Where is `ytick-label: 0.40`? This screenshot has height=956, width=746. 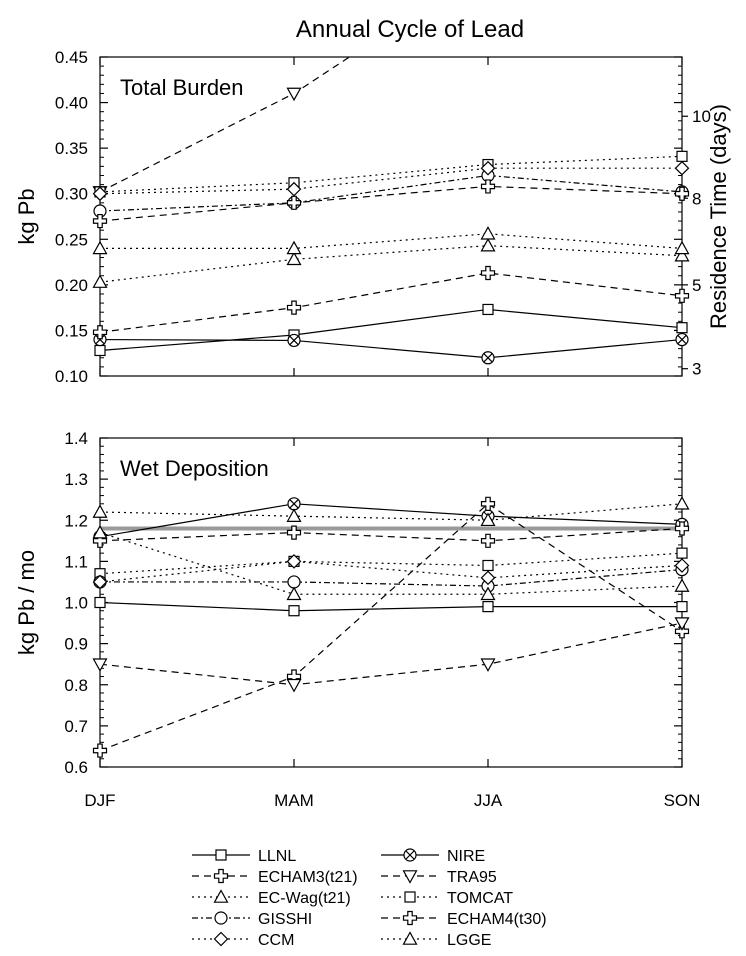
ytick-label: 0.40 is located at coordinates (71, 103).